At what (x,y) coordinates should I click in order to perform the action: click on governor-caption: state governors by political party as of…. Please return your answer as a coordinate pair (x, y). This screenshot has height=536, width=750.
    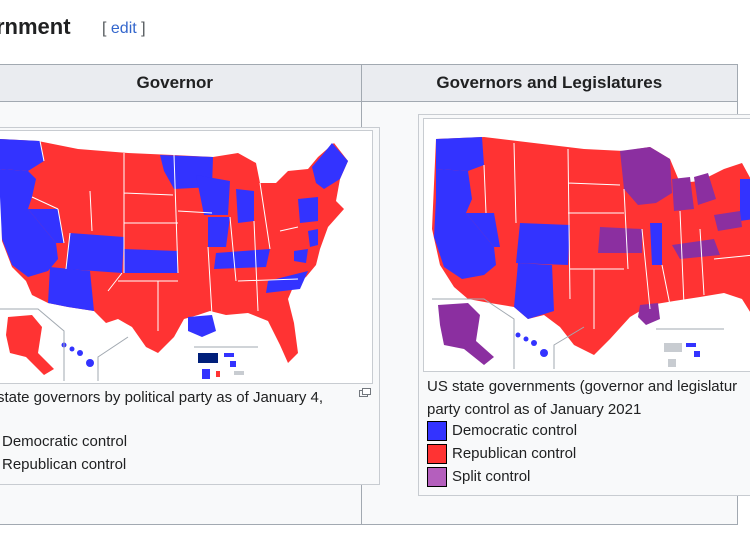
    Looking at the image, I should click on (162, 409).